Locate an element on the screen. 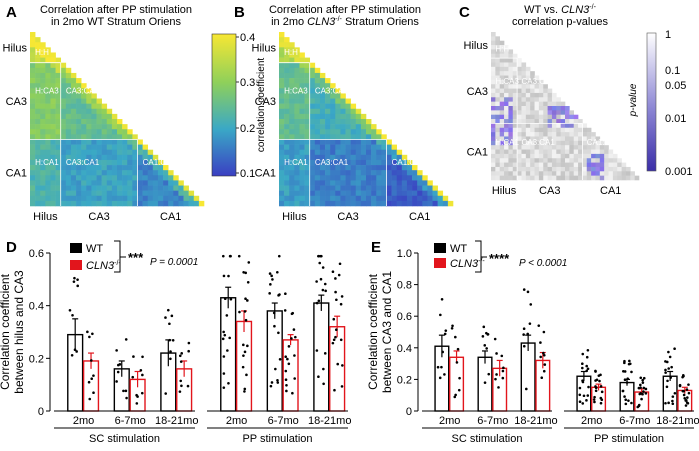 The image size is (699, 451). x-tick-label: 2mo is located at coordinates (83, 421).